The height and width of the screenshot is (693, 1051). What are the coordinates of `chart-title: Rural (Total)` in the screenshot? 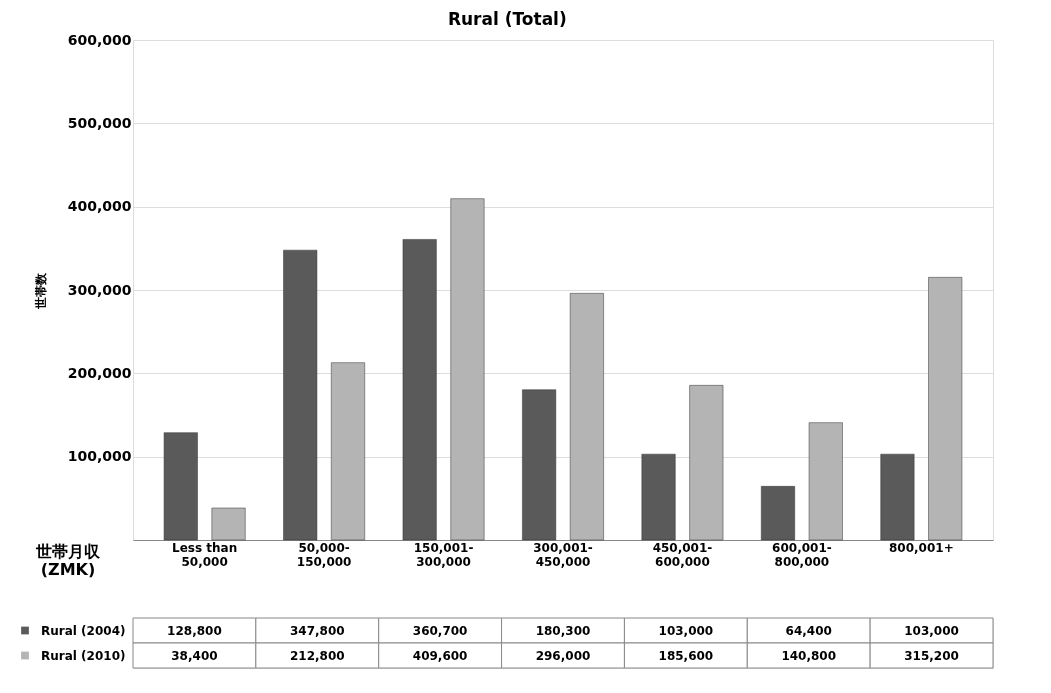 It's located at (507, 18).